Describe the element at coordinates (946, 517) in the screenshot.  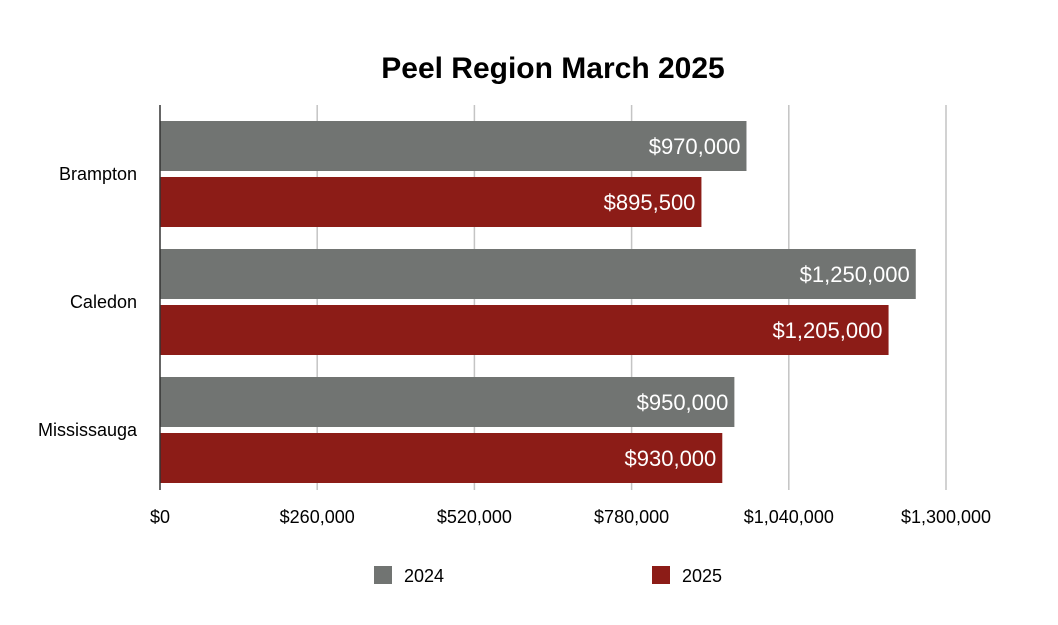
I see `x-tick-label: $1,300,000` at that location.